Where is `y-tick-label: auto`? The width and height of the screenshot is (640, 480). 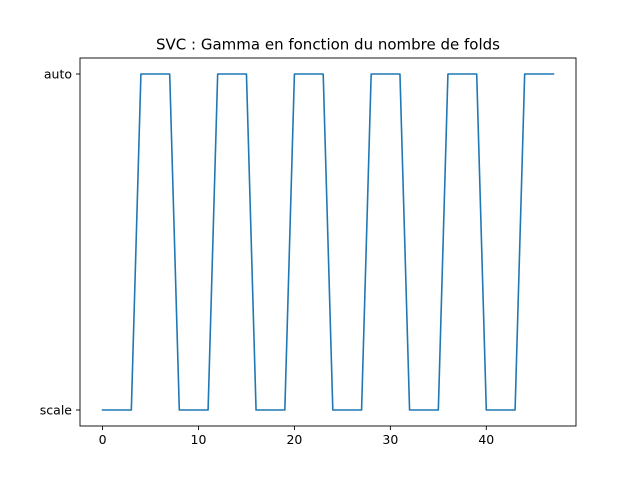 y-tick-label: auto is located at coordinates (58, 74).